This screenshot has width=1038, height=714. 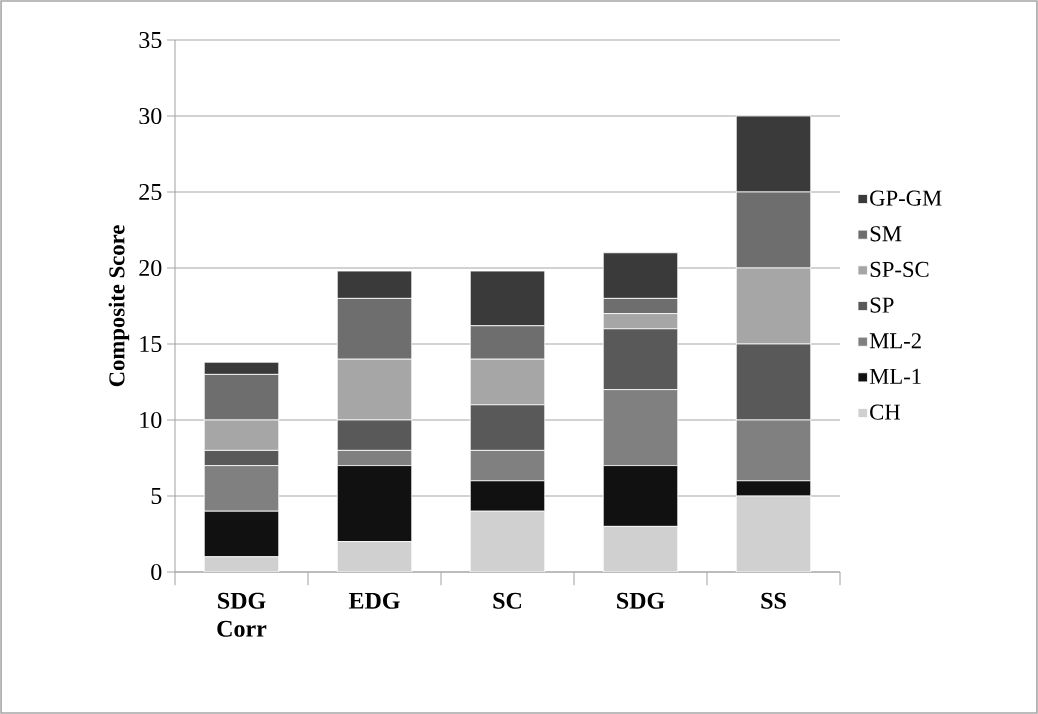 I want to click on x-tick-label: EDG, so click(x=374, y=600).